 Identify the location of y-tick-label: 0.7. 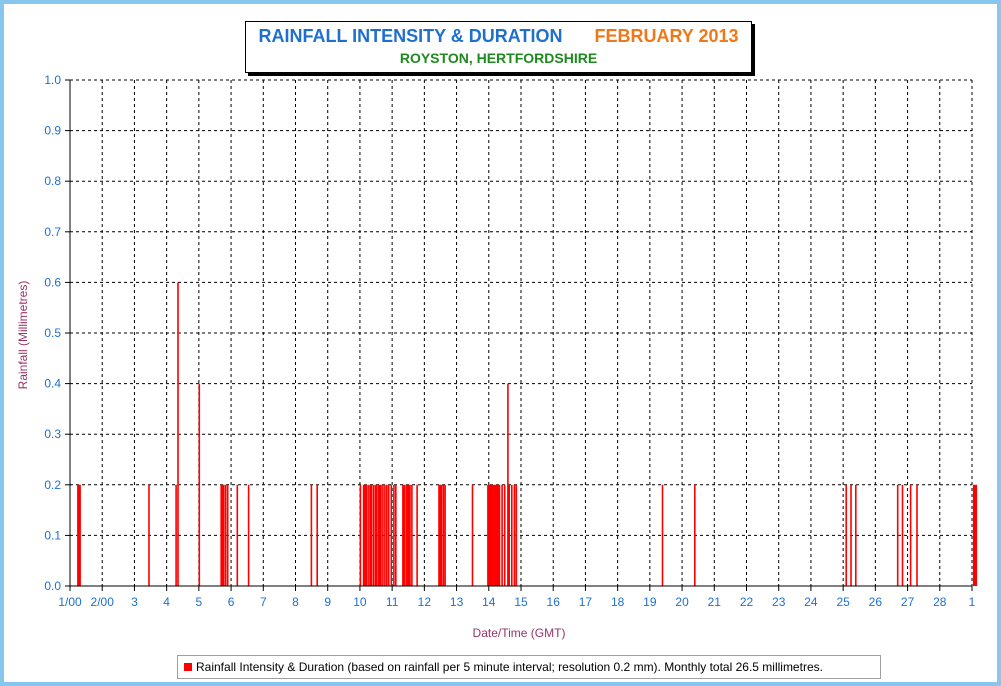
(52, 232).